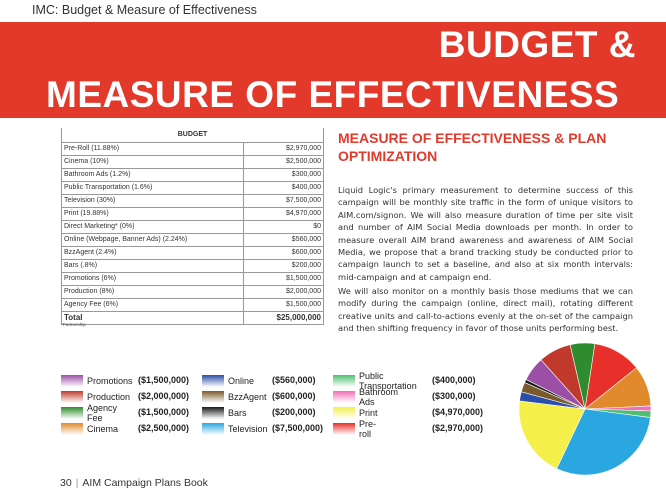  I want to click on budget-total-label: Total, so click(152, 317).